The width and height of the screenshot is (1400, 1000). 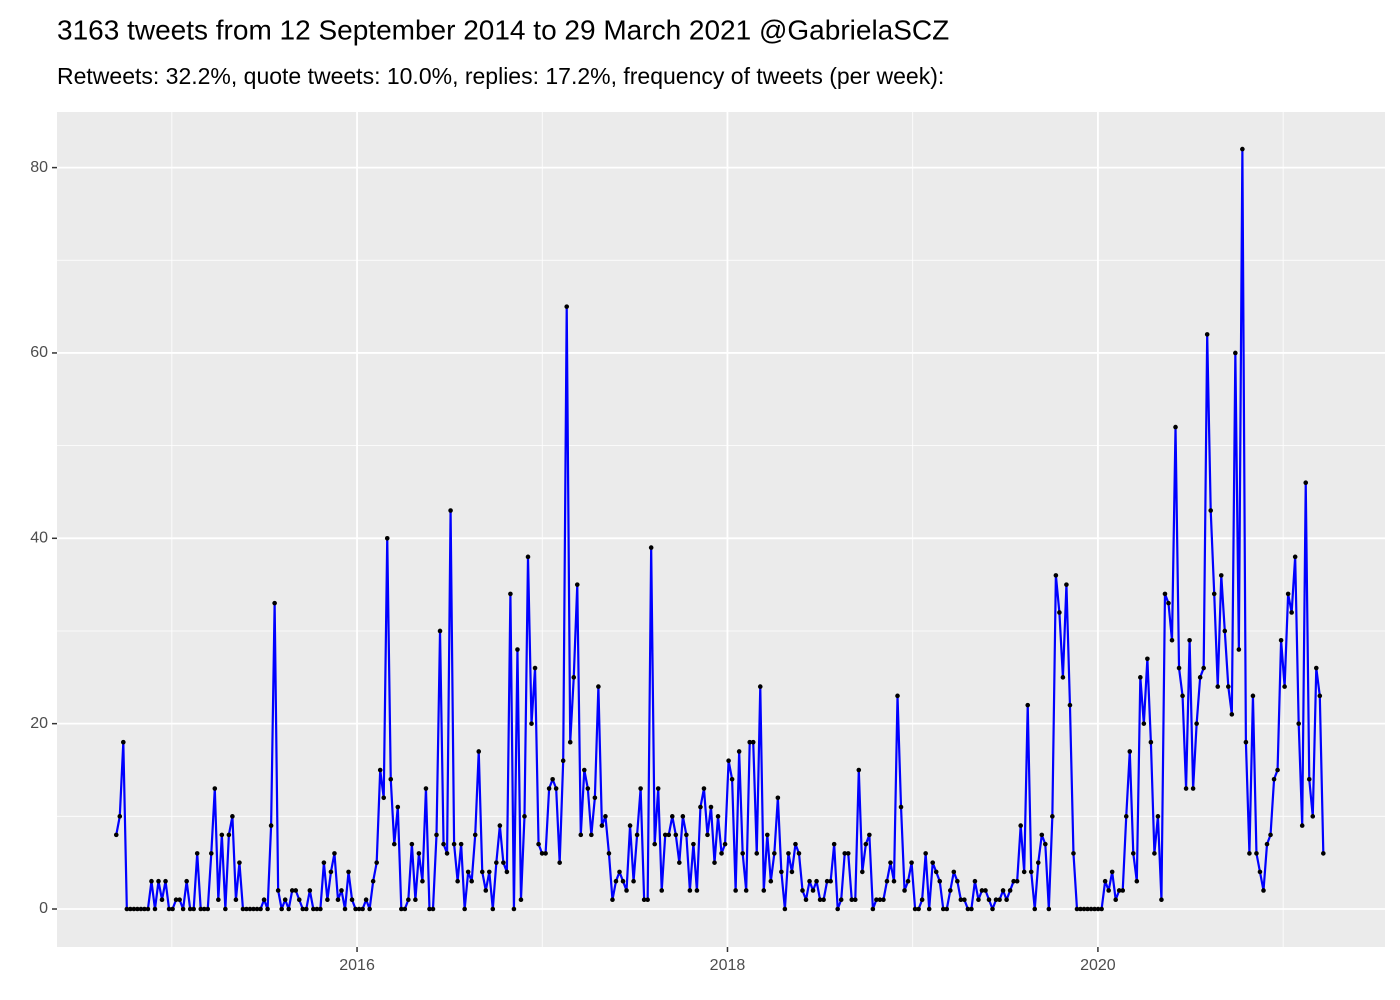 I want to click on y-tick-label: 20, so click(x=39, y=723).